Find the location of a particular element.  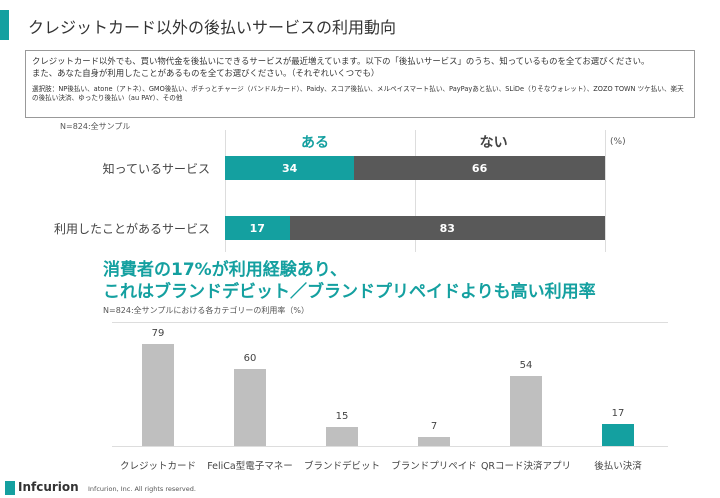

data-label: 79 is located at coordinates (158, 333).